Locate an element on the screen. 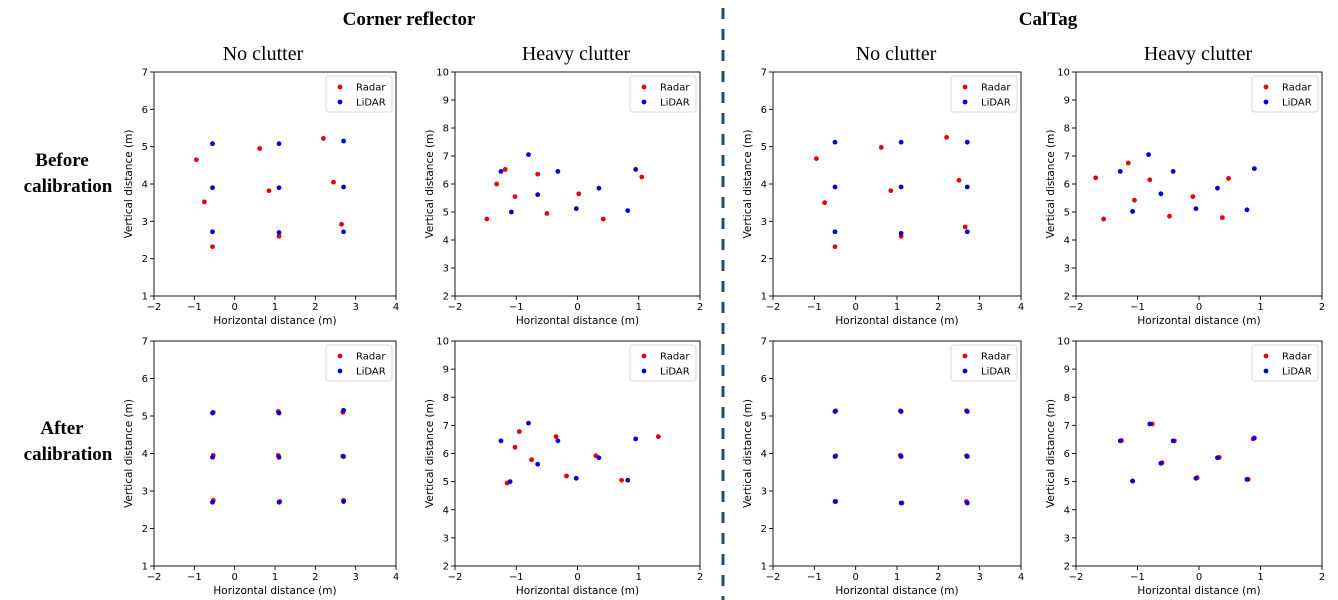 This screenshot has width=1338, height=600. row-label-before-line1: Before is located at coordinates (61, 160).